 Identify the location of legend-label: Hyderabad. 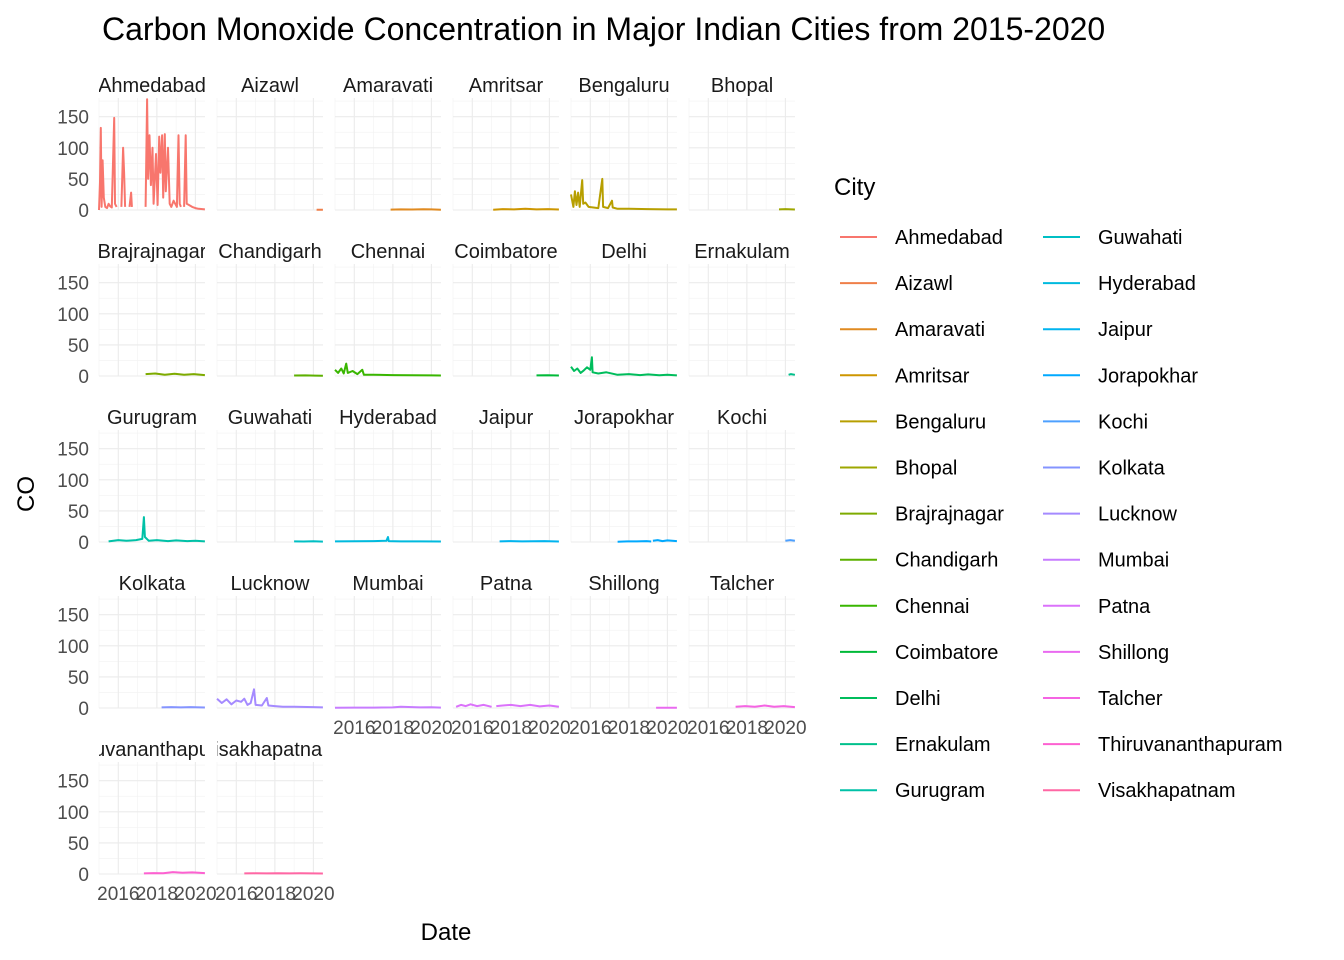
(1147, 284).